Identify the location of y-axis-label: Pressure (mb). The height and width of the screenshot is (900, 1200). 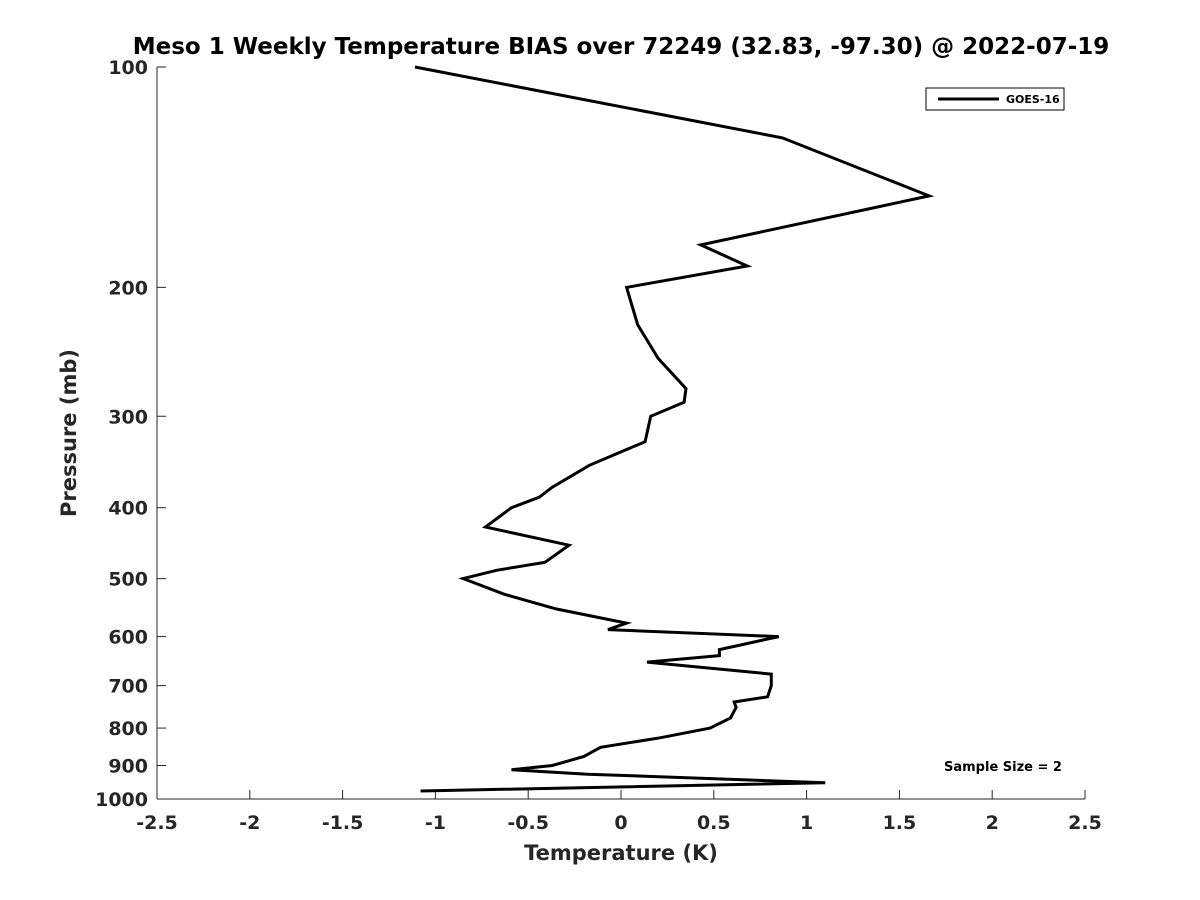
(69, 433).